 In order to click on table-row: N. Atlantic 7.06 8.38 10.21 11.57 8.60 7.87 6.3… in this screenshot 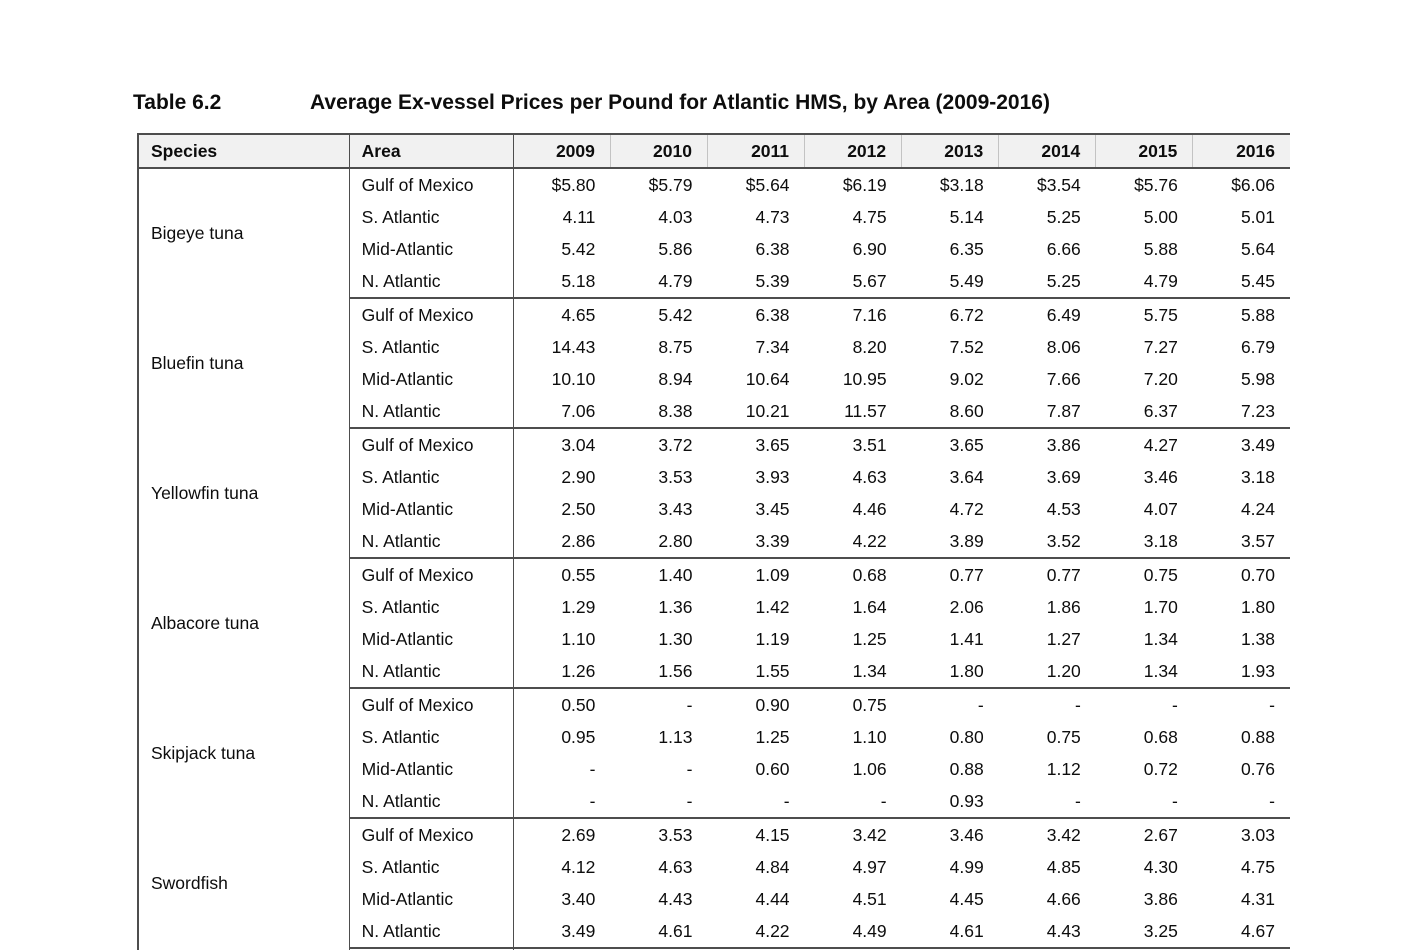, I will do `click(714, 412)`.